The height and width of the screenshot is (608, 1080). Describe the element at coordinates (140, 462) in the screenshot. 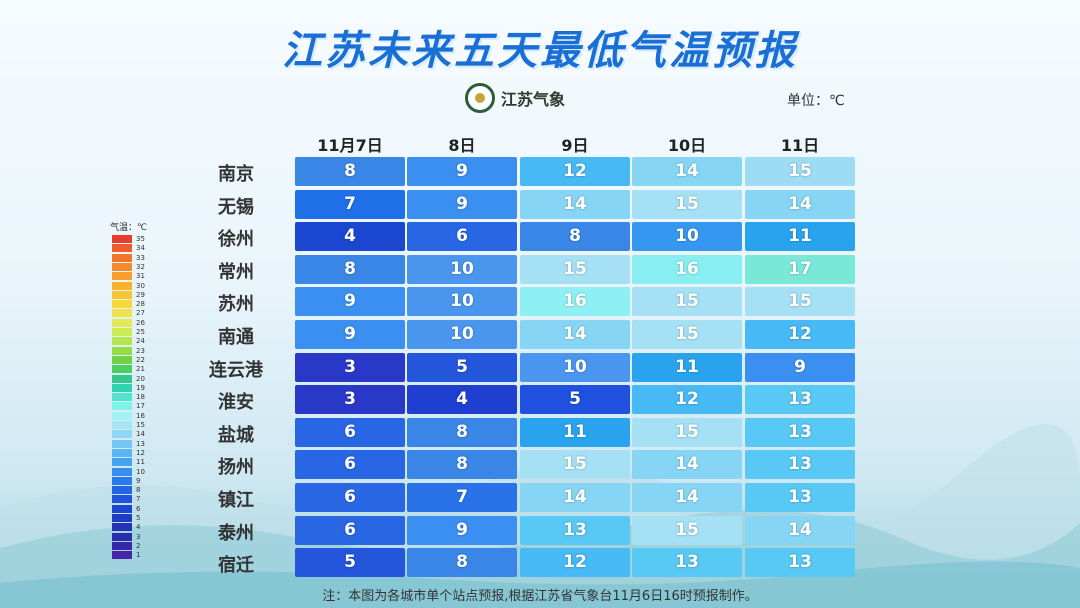

I see `legend-label: 11` at that location.